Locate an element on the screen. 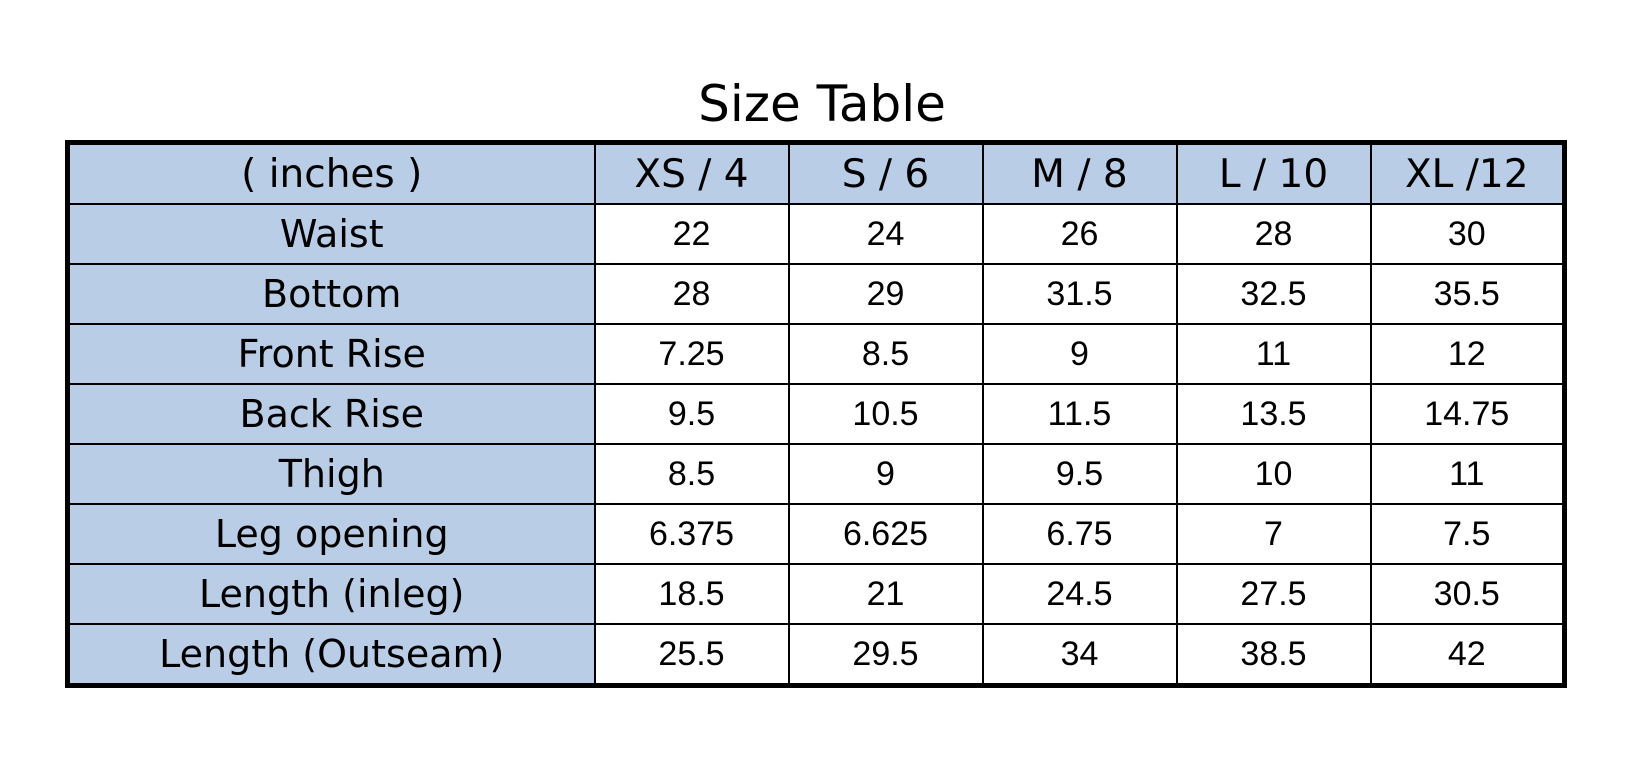  table-cell: 27.5 is located at coordinates (1273, 594).